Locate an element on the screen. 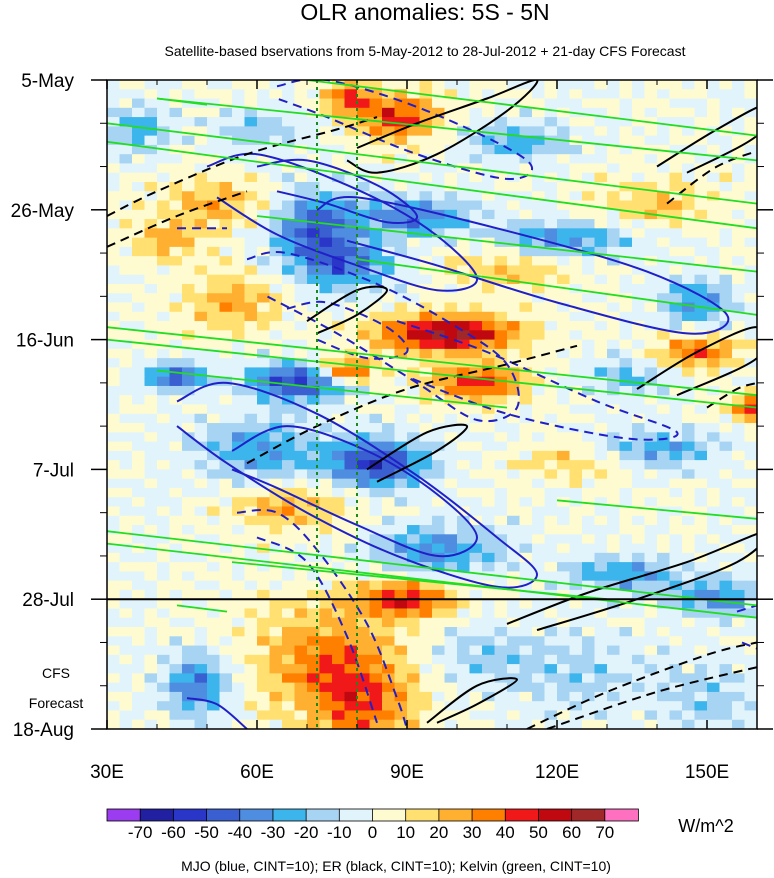 The image size is (774, 878). x-tick-label: 120E is located at coordinates (557, 772).